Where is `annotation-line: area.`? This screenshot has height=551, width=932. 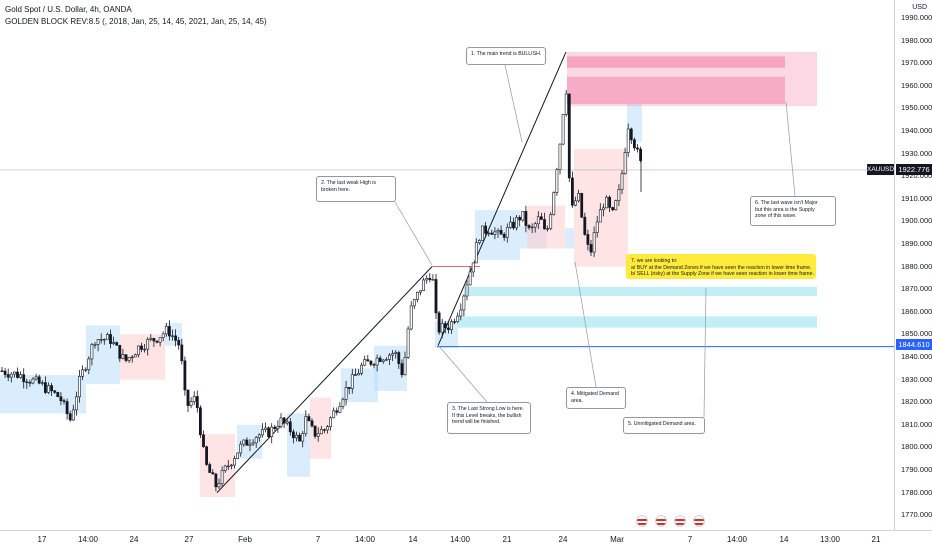
annotation-line: area. is located at coordinates (577, 400).